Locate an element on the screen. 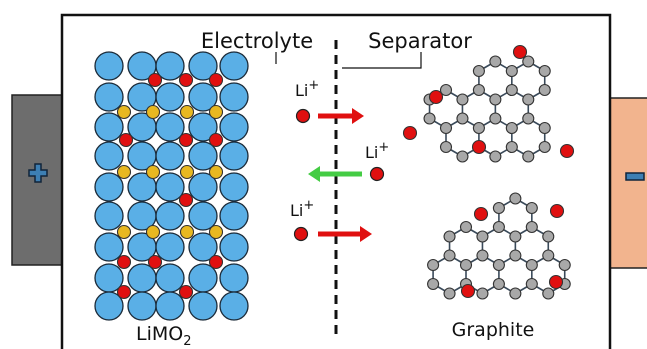  cathode-label: LiMO2 is located at coordinates (164, 336).